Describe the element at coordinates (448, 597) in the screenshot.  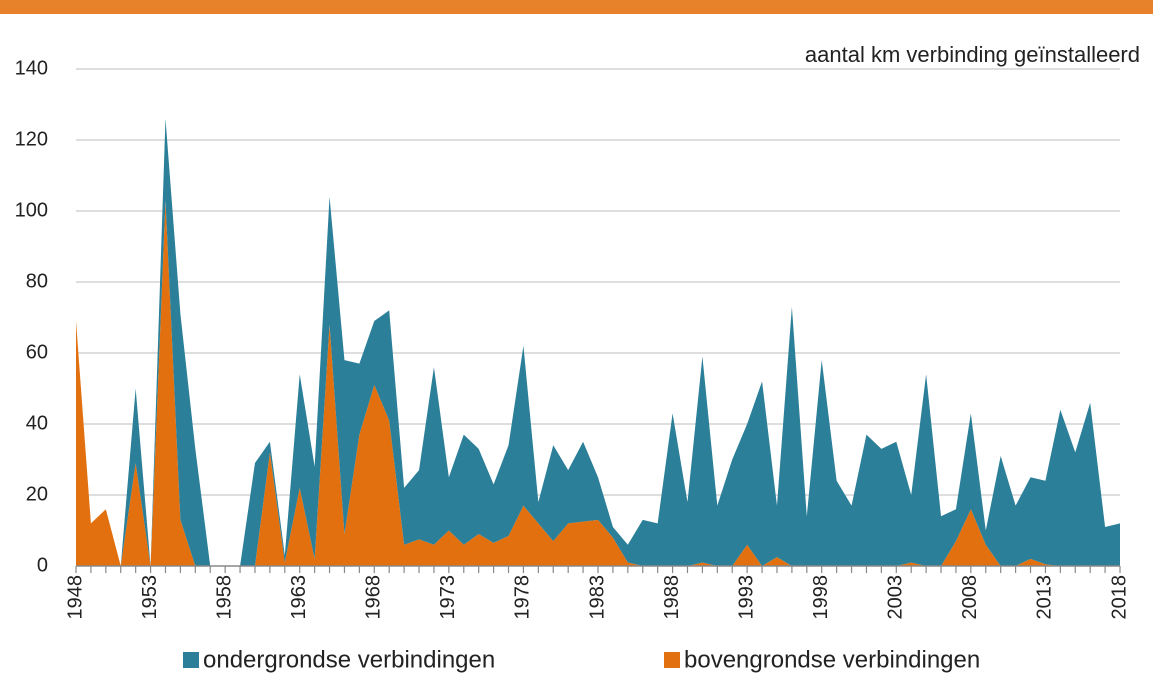
I see `x-tick-label: 1973` at that location.